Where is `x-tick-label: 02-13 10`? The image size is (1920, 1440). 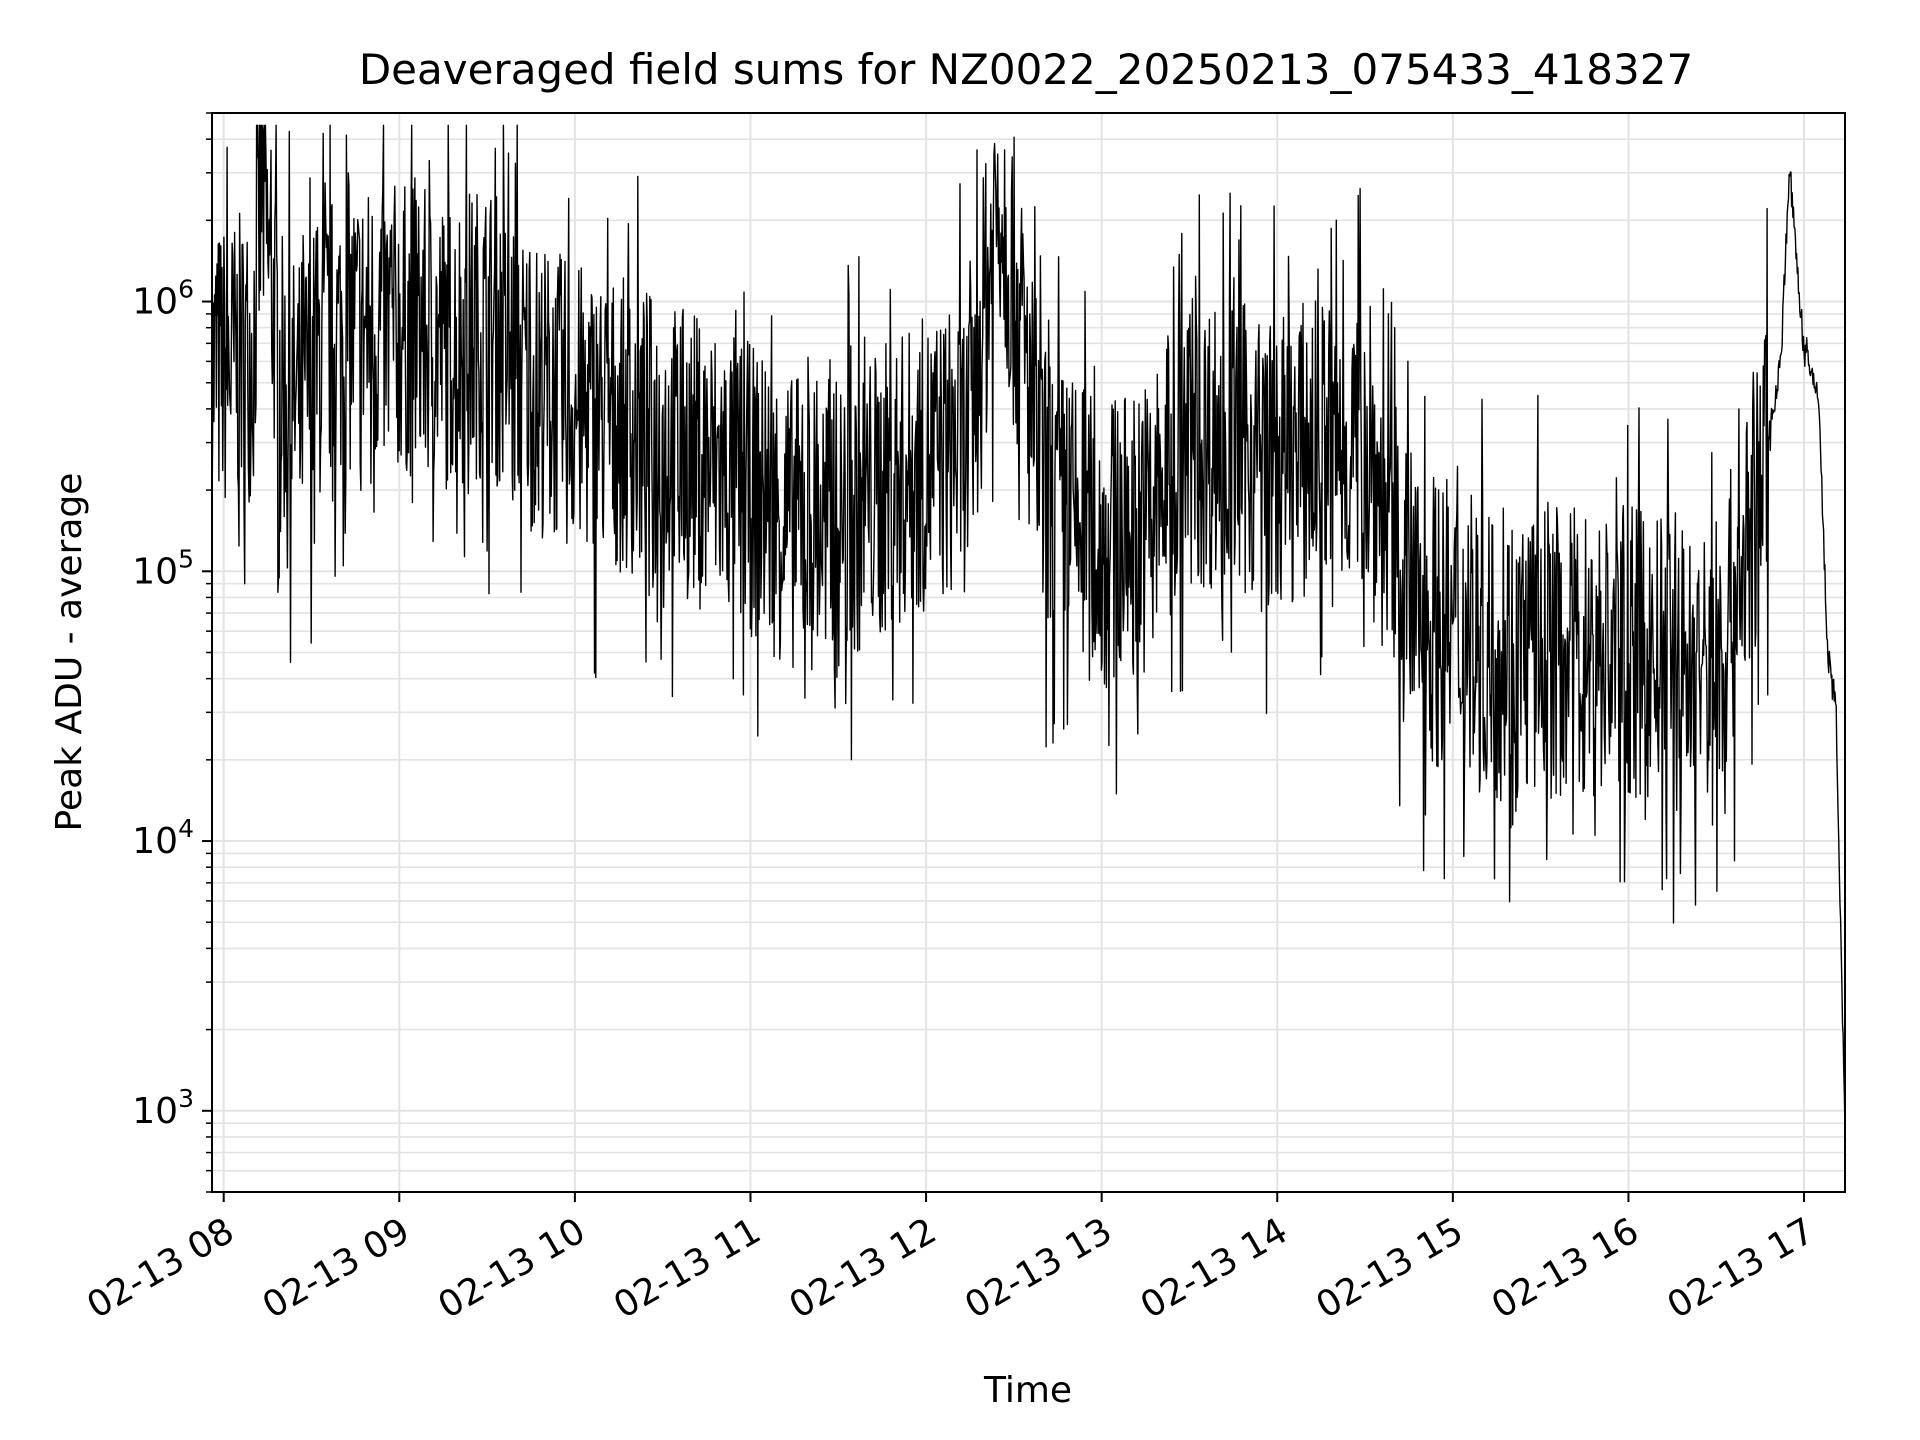
x-tick-label: 02-13 10 is located at coordinates (512, 1268).